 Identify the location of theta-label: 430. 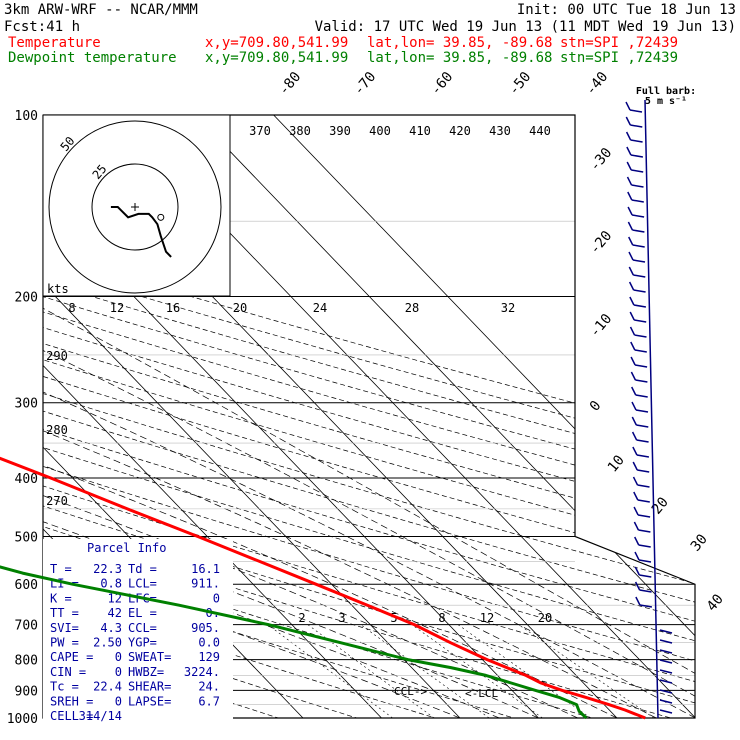
(500, 131).